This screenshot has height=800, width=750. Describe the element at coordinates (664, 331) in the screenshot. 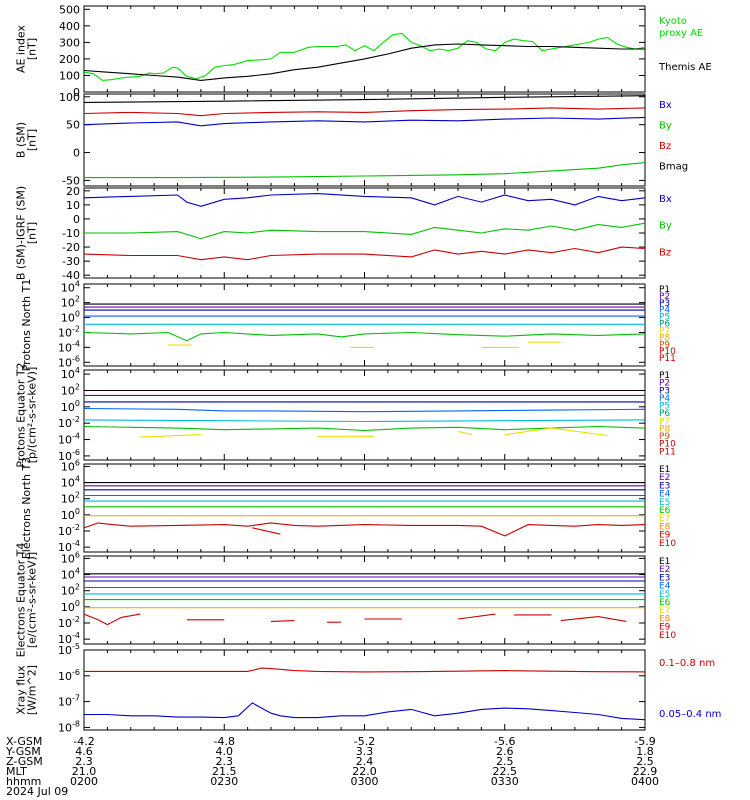

I see `legend-item: P7` at that location.